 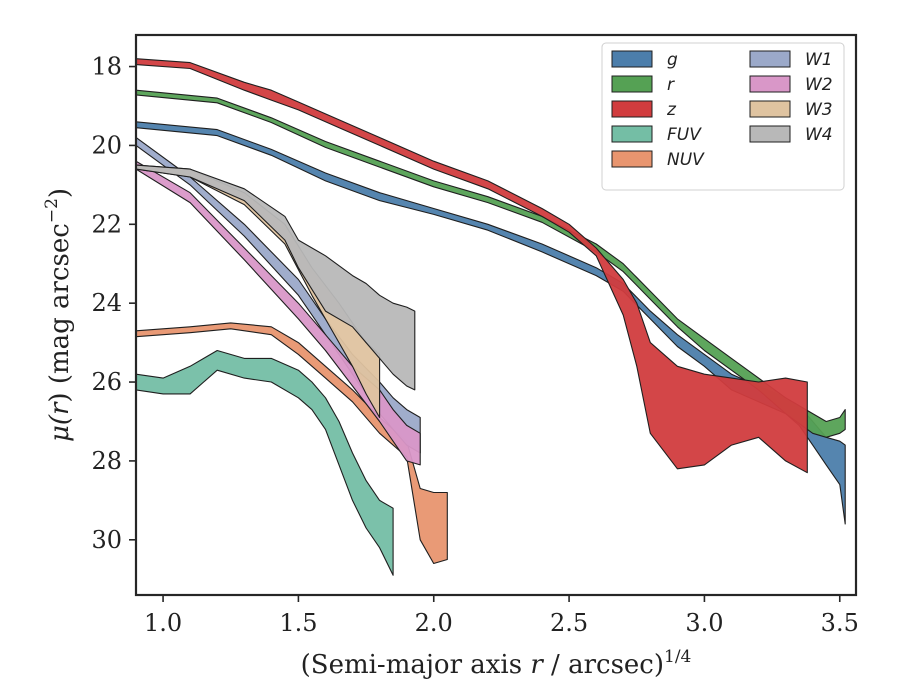 I want to click on y-tick-label: 18, so click(x=106, y=67).